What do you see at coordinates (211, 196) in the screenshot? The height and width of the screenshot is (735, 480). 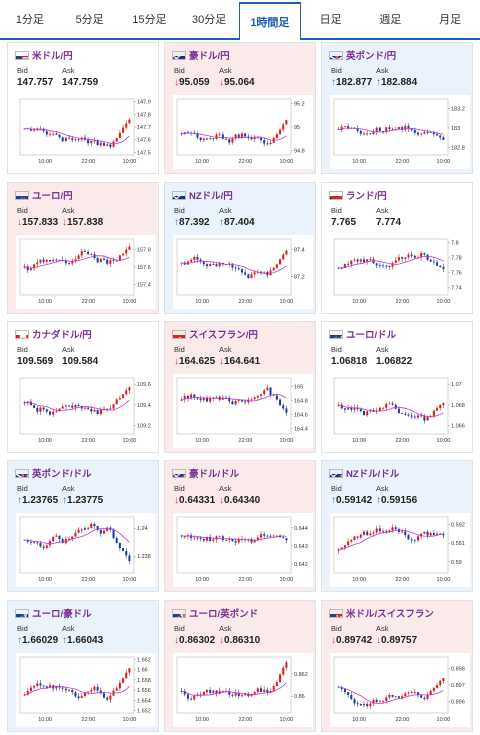 I see `pair-name-link: NZドル/円` at bounding box center [211, 196].